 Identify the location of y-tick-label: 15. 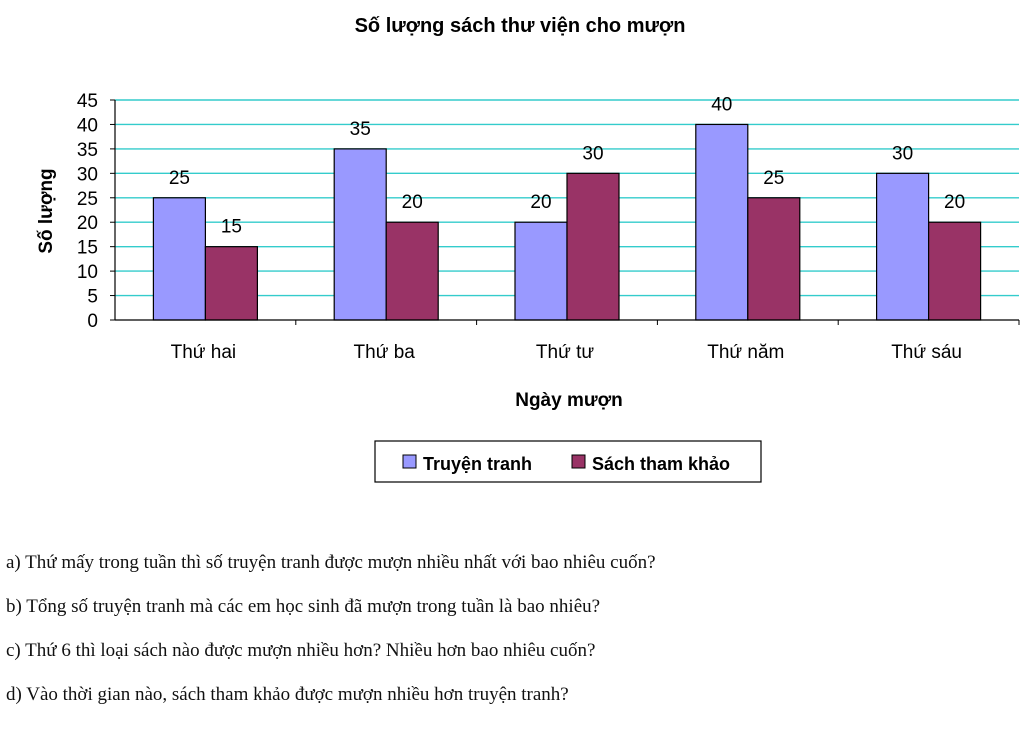
(87, 248).